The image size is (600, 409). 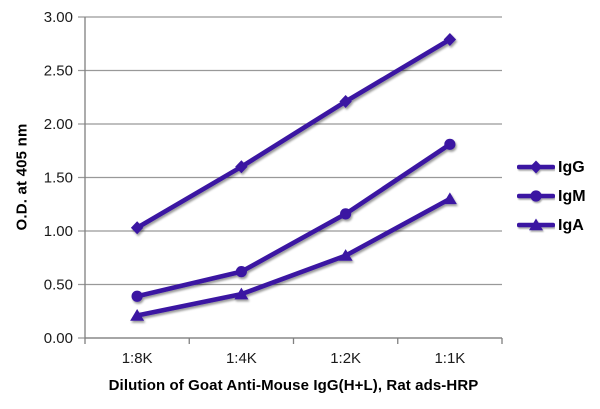 What do you see at coordinates (58, 285) in the screenshot?
I see `y-tick-label: 0.50` at bounding box center [58, 285].